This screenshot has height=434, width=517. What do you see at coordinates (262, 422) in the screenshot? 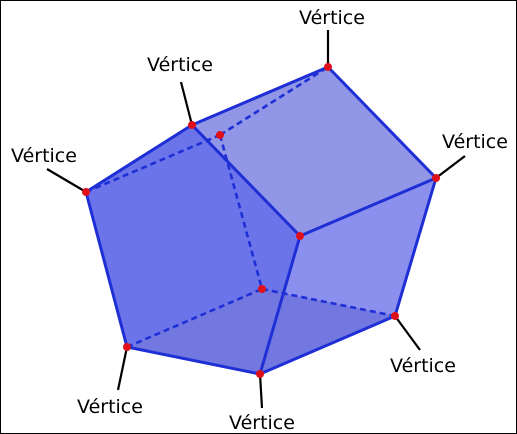
I see `vertex-label-bottom: Vértice` at bounding box center [262, 422].